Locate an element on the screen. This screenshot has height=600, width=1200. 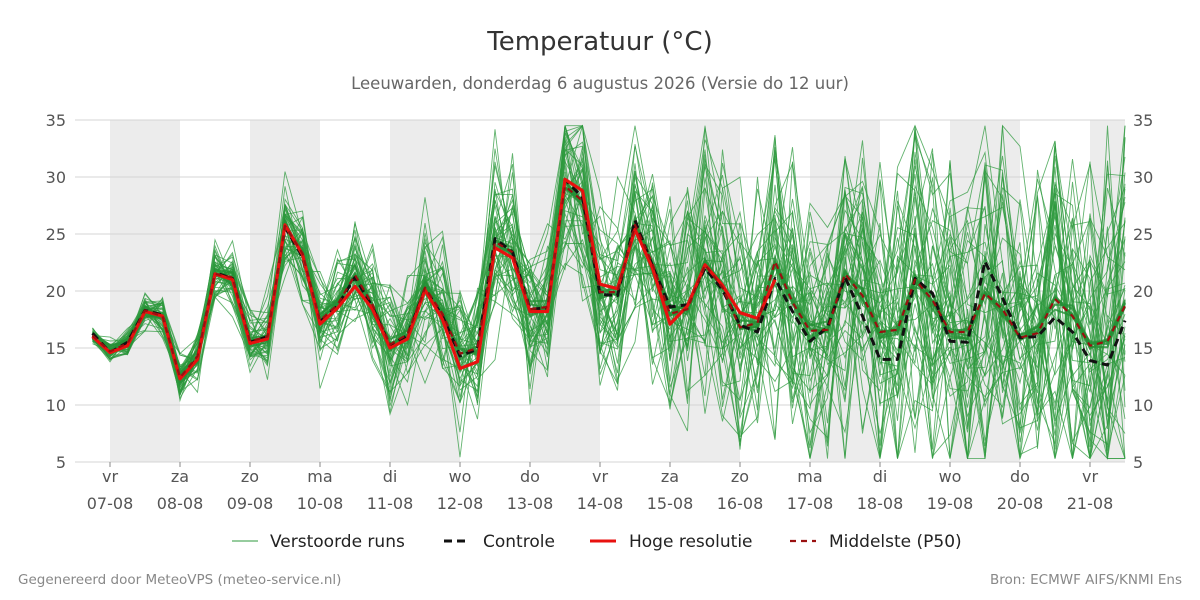
x-tick-date: 19-08 is located at coordinates (950, 503).